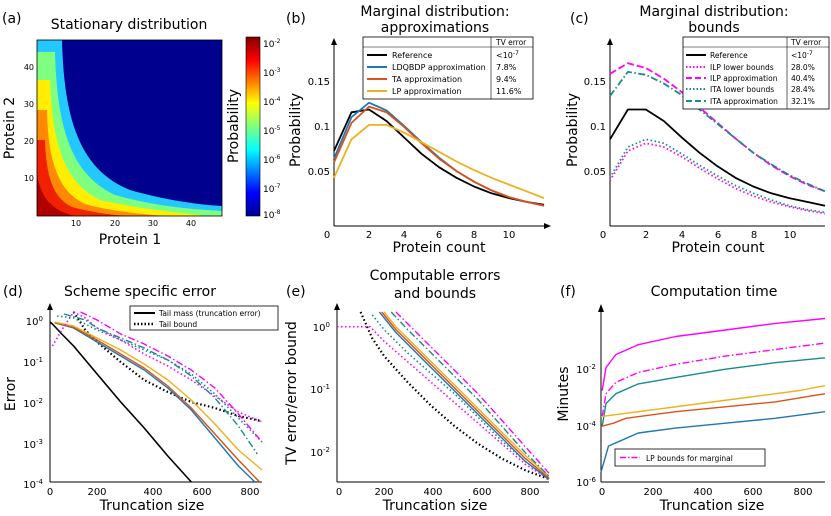 The height and width of the screenshot is (516, 831). I want to click on xlabel-e: Truncation size, so click(435, 506).